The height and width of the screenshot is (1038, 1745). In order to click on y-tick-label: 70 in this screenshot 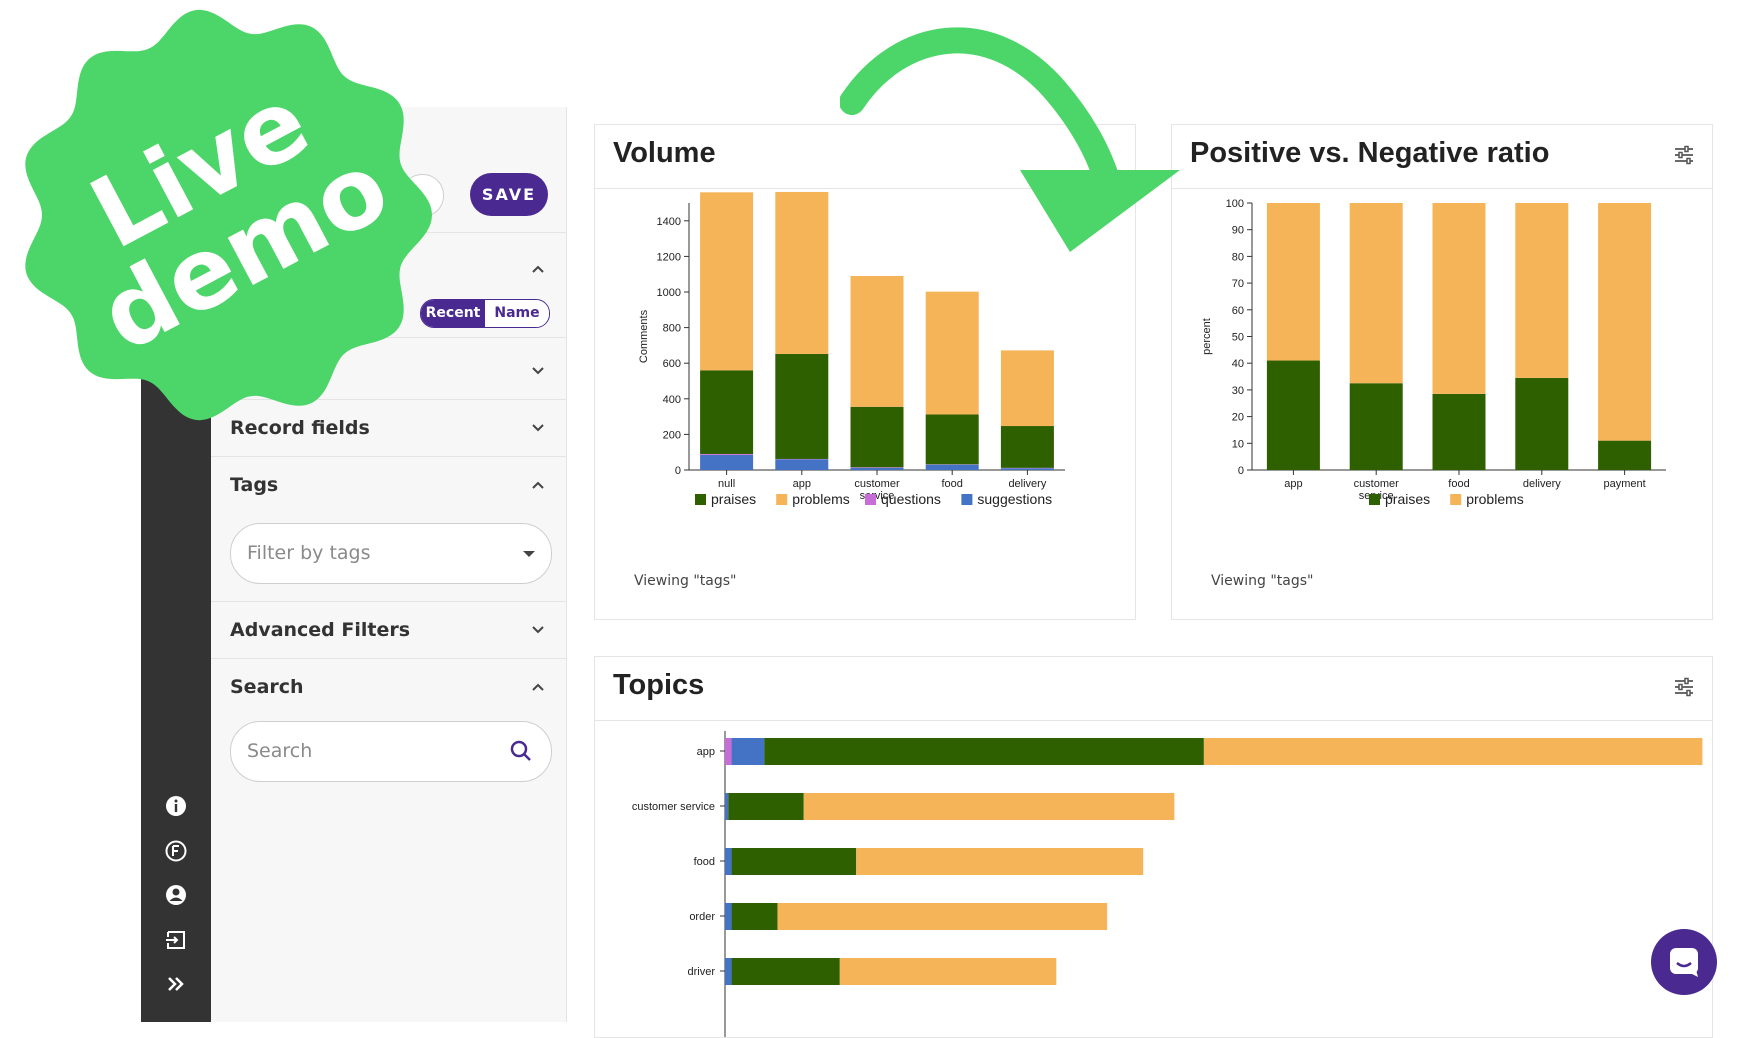, I will do `click(1238, 284)`.